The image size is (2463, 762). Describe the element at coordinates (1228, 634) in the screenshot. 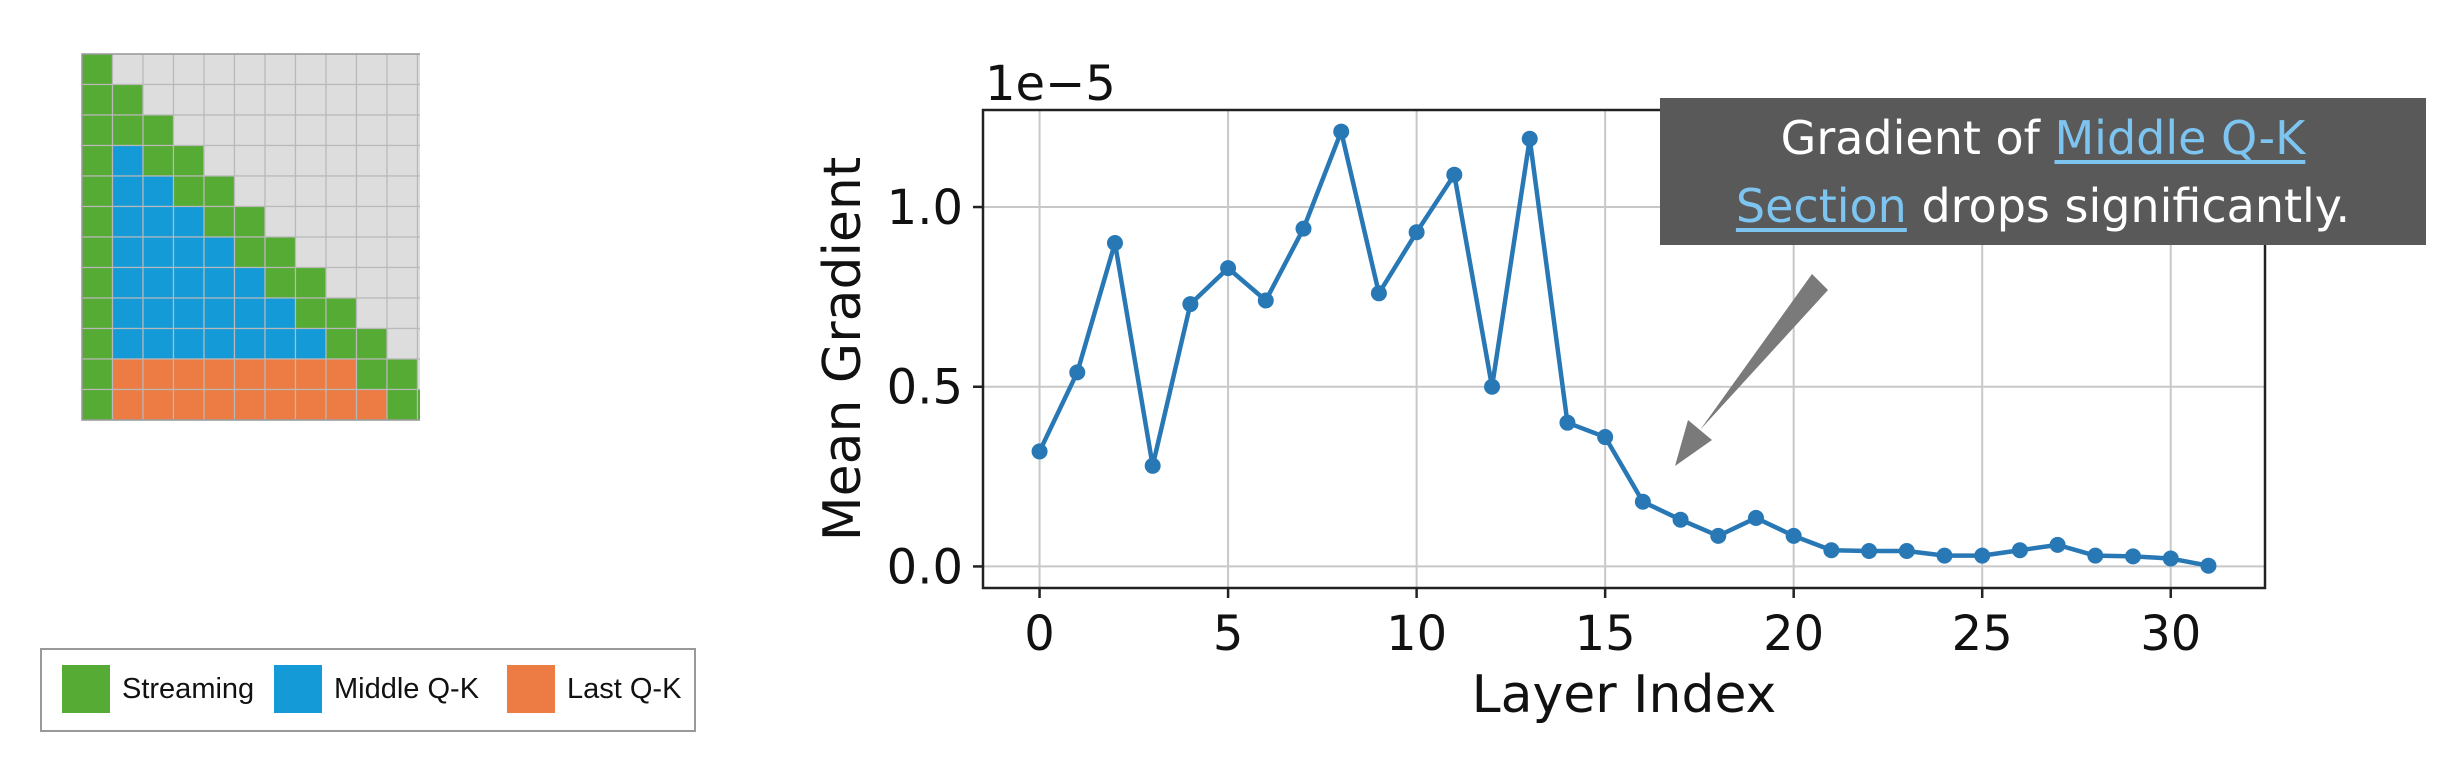

I see `x-tick-label: 5` at that location.